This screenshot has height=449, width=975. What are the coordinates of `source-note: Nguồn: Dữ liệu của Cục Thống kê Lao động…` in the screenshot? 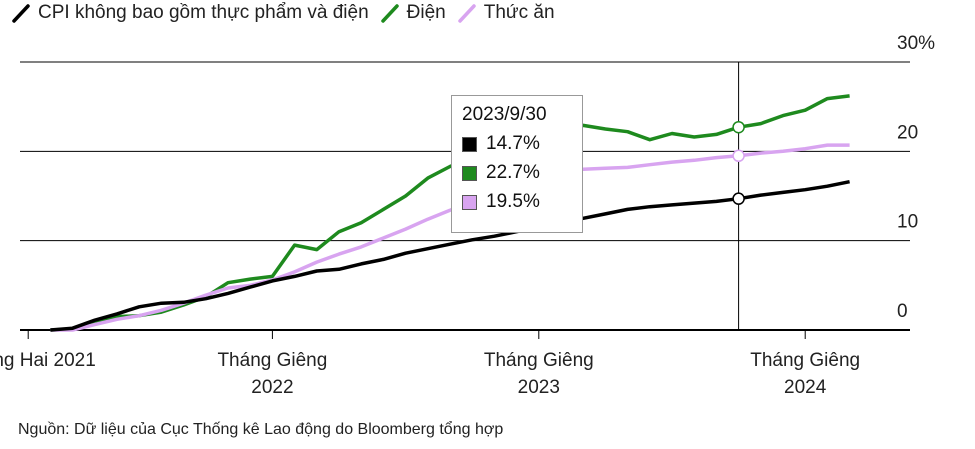 It's located at (261, 429).